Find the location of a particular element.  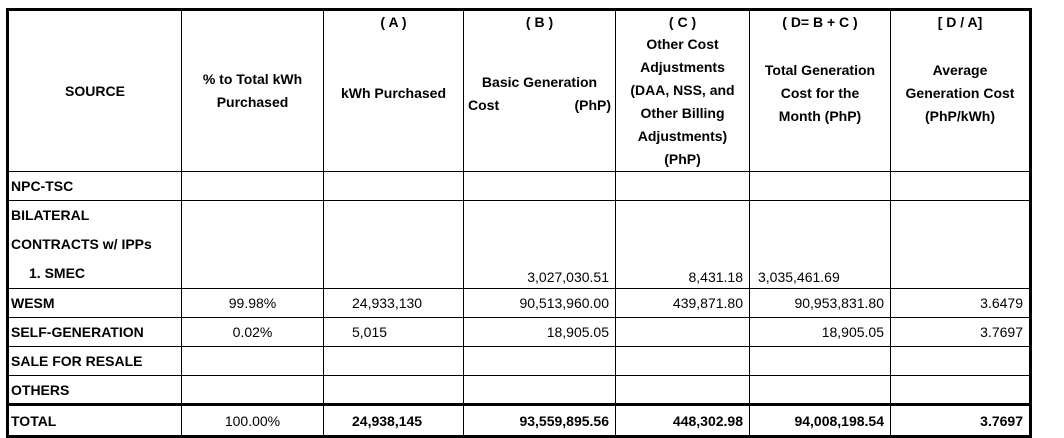

basic-cost-cell: 3,027,030.51 is located at coordinates (539, 244).